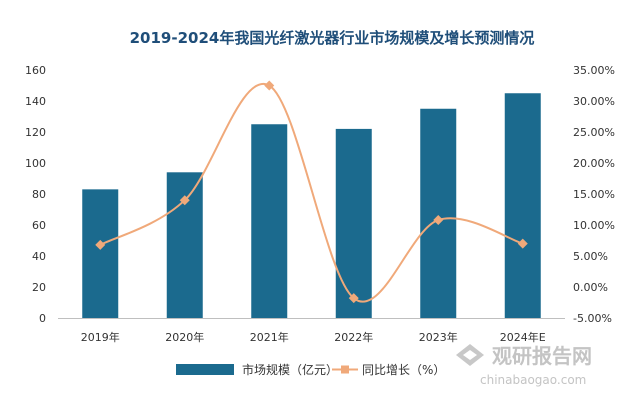 This screenshot has height=403, width=640. I want to click on y-right-tick-label: 20.00%, so click(594, 163).